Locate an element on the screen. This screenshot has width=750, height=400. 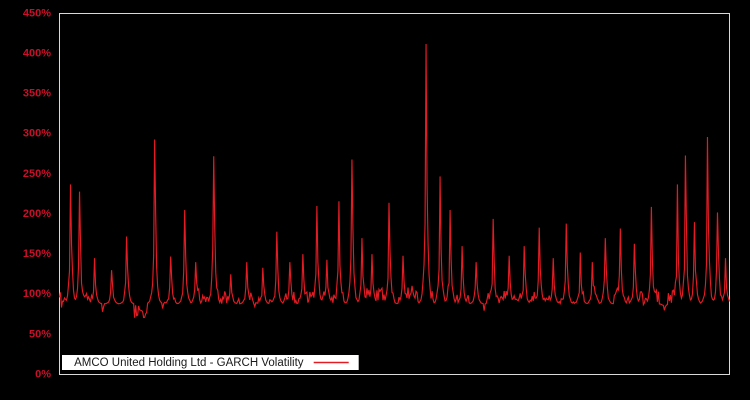
y-tick-label-350: 350% is located at coordinates (37, 94).